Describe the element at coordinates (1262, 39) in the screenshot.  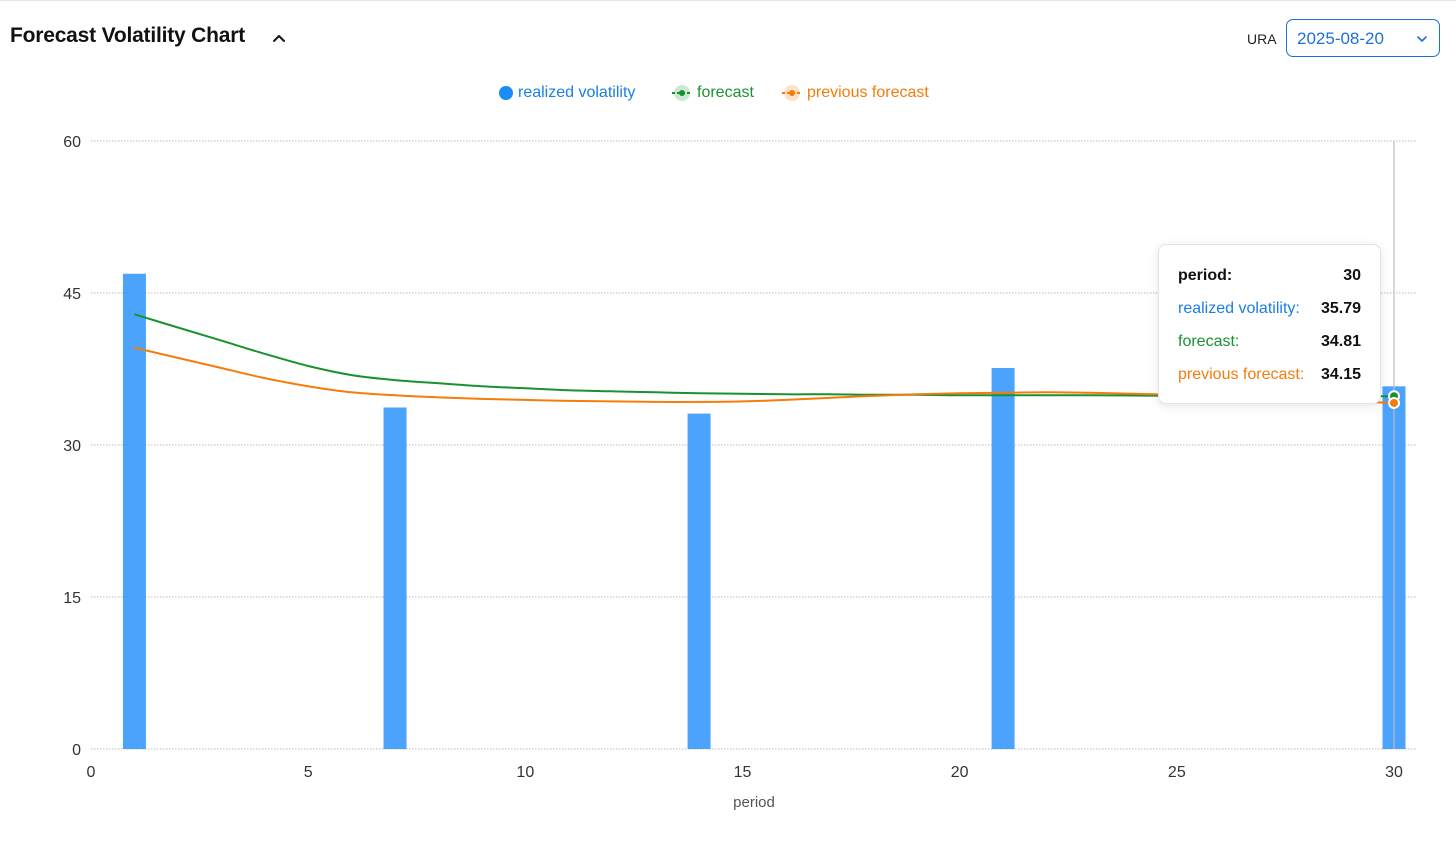
I see `ticker-label: URA` at that location.